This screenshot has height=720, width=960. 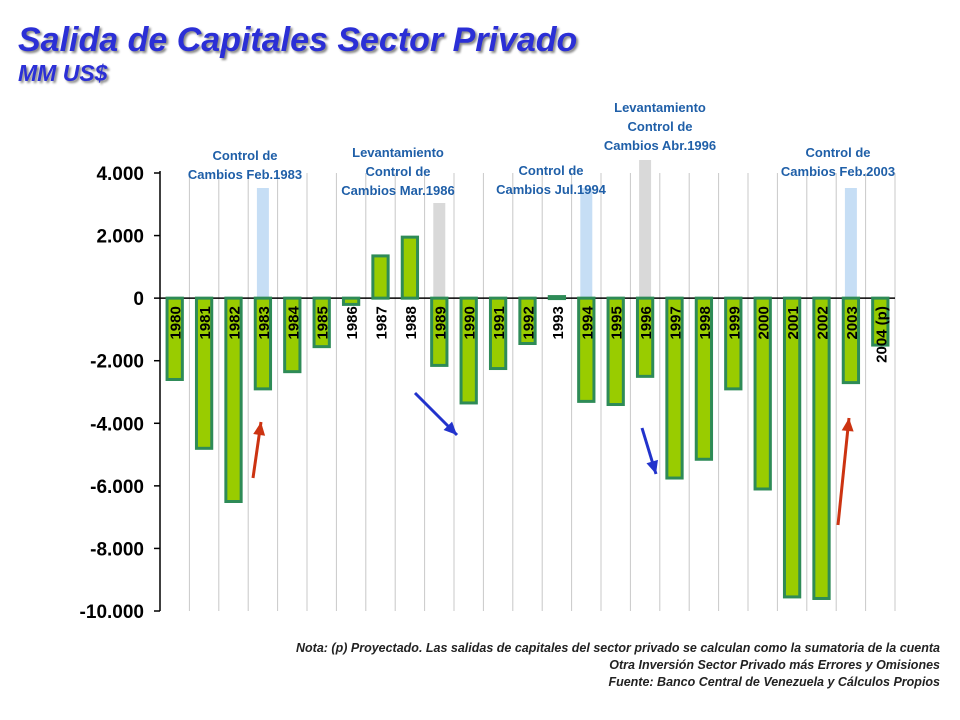 I want to click on y-tick-label: -4.000, so click(x=117, y=424).